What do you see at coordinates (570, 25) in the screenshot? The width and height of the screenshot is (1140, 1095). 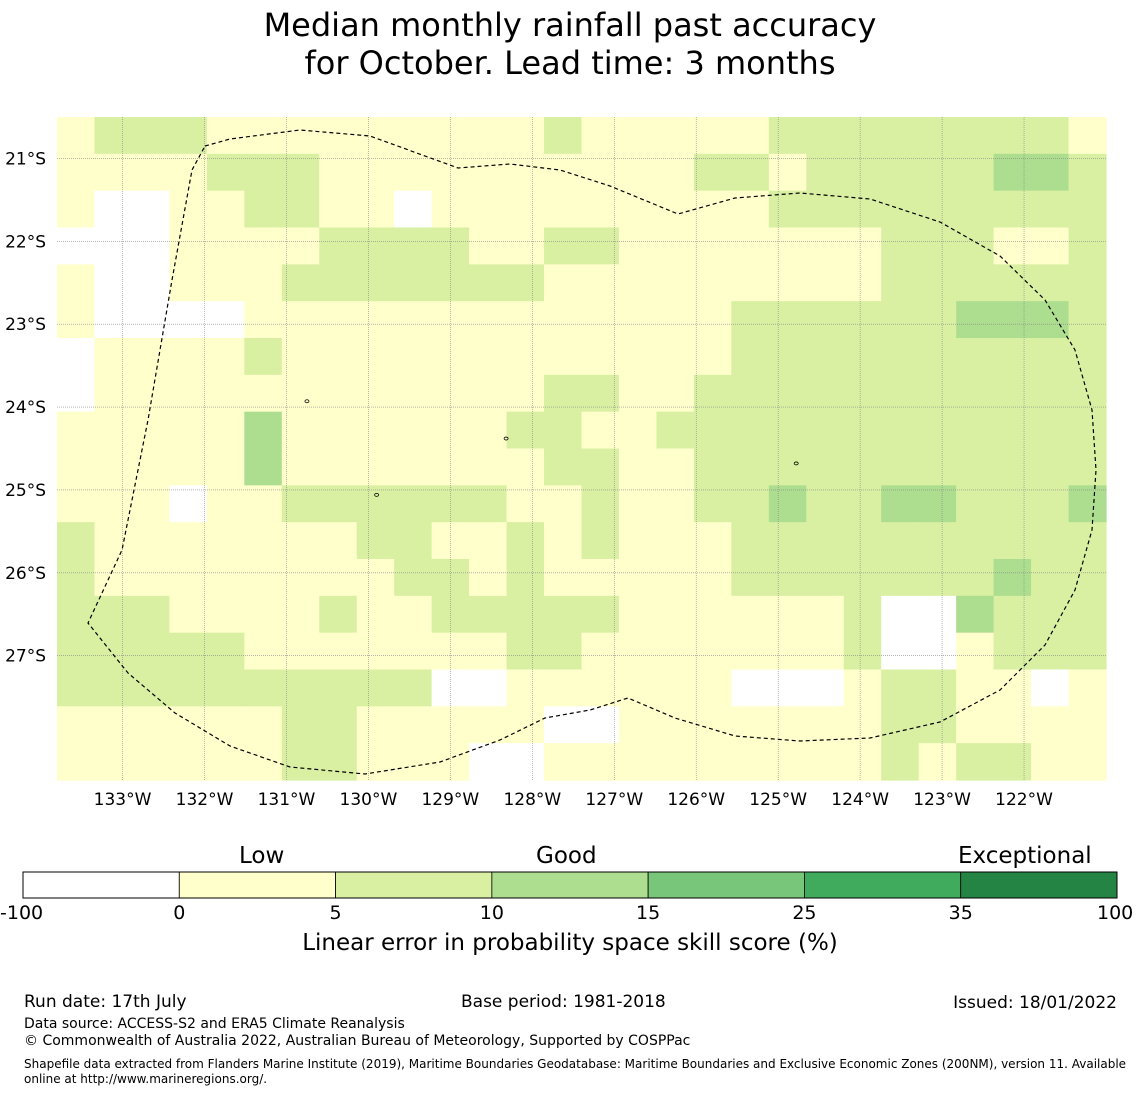 I see `title-line-1: Median monthly rainfall past accuracy` at bounding box center [570, 25].